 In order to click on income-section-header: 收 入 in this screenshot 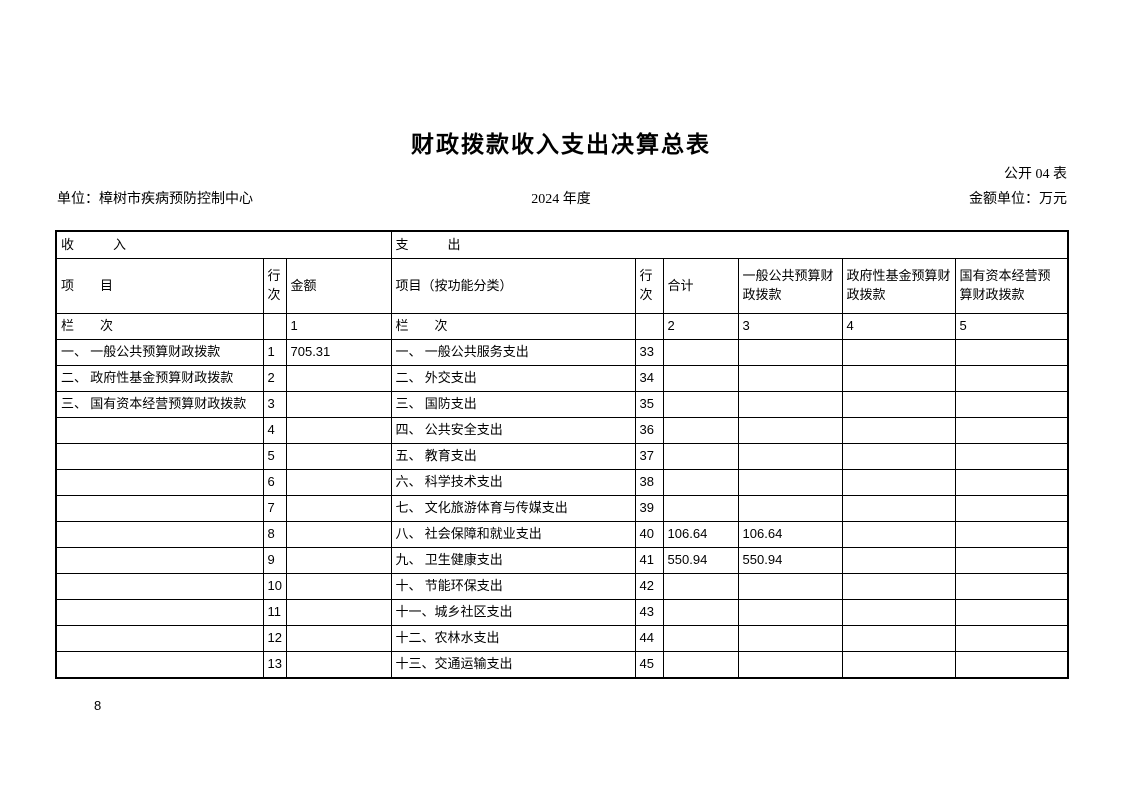, I will do `click(223, 244)`.